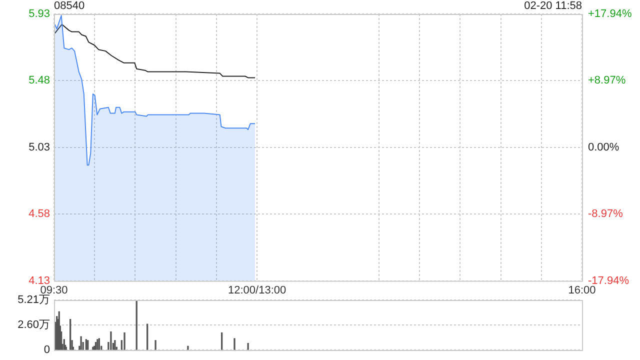 Image resolution: width=640 pixels, height=360 pixels. I want to click on y-tick-label: 4.58, so click(39, 214).